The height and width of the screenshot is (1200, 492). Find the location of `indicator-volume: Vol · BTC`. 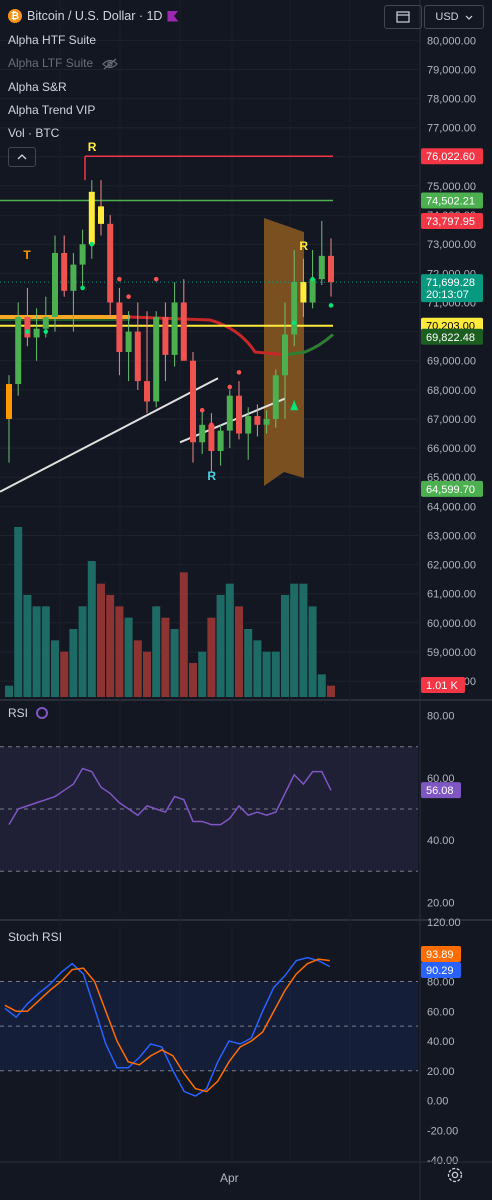

indicator-volume: Vol · BTC is located at coordinates (34, 133).